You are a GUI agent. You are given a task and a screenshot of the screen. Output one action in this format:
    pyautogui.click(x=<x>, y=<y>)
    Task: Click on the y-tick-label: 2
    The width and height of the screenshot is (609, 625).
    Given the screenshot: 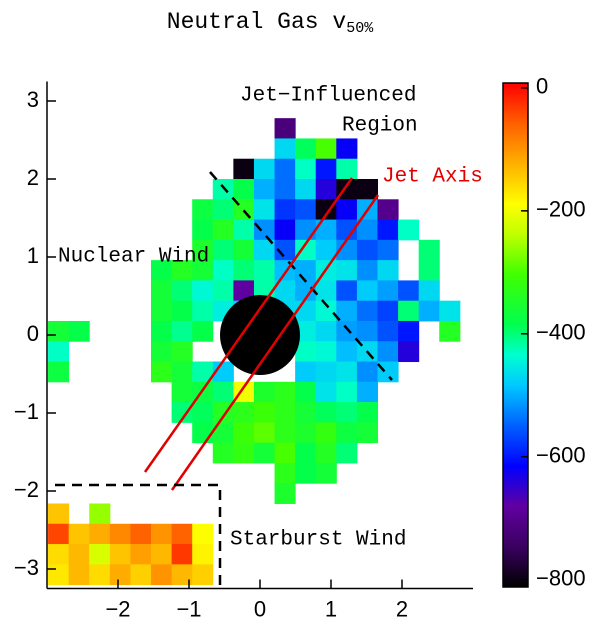 What is the action you would take?
    pyautogui.click(x=33, y=177)
    